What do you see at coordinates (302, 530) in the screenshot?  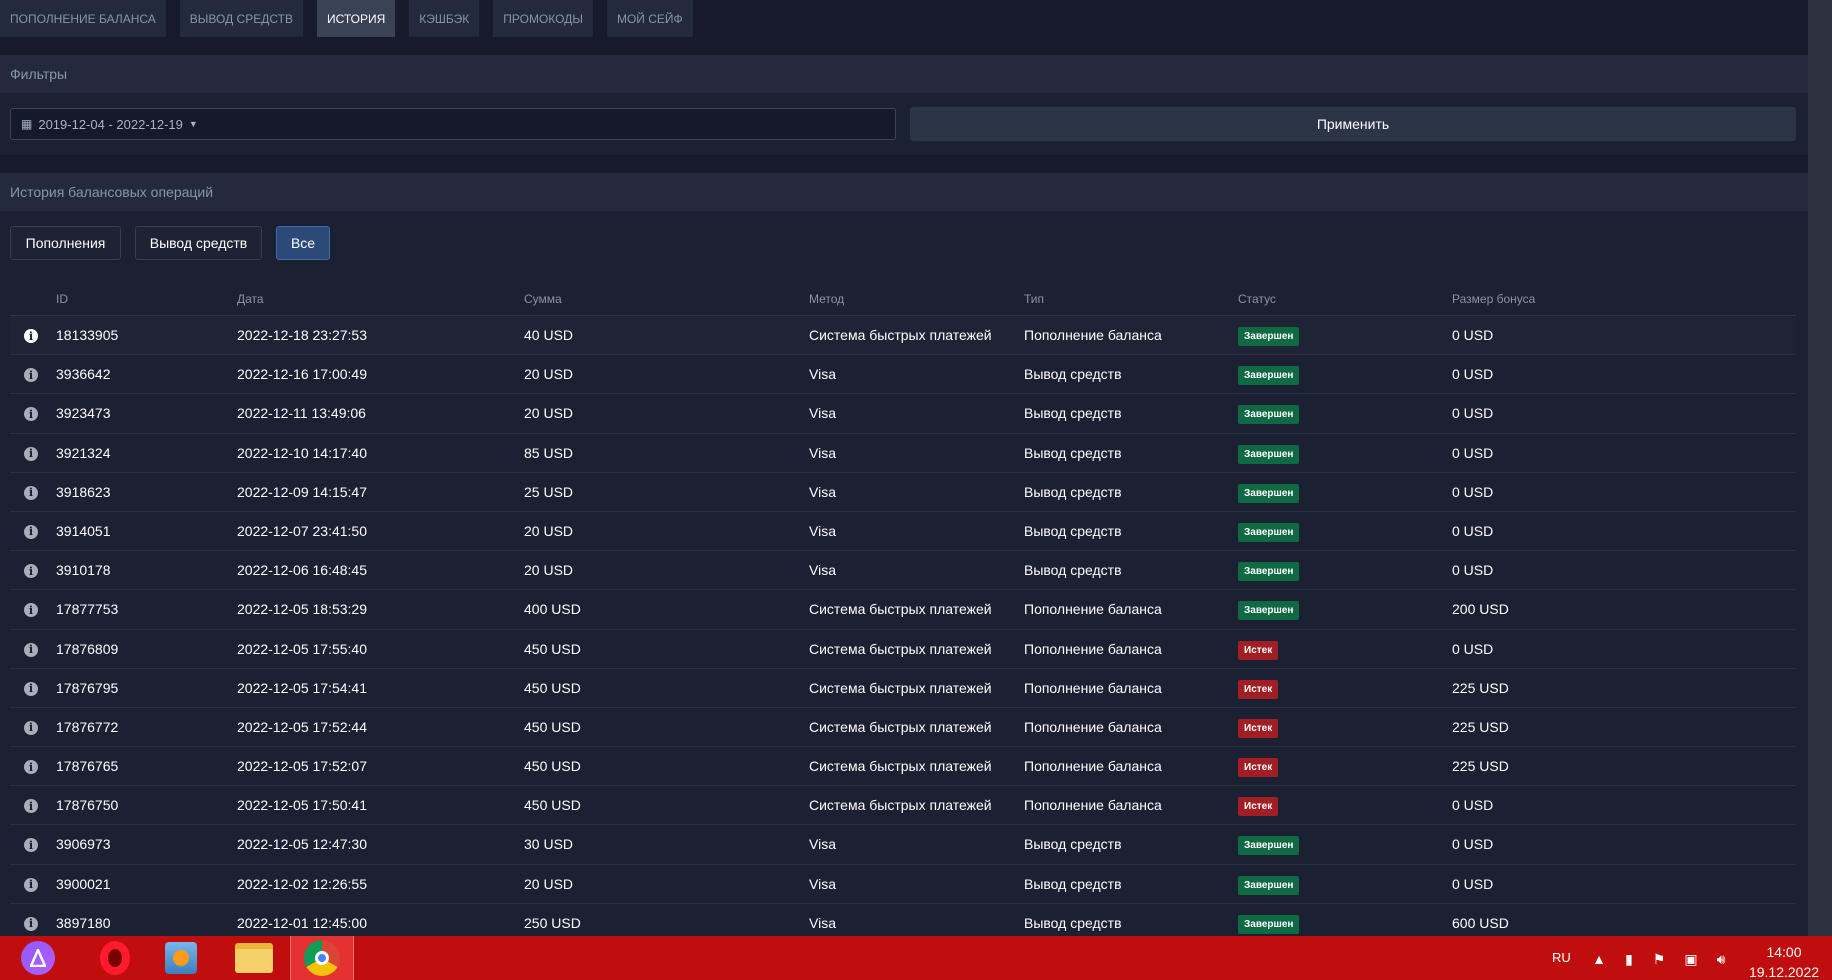 I see `cell-date: 2022-12-07 23:41:50` at bounding box center [302, 530].